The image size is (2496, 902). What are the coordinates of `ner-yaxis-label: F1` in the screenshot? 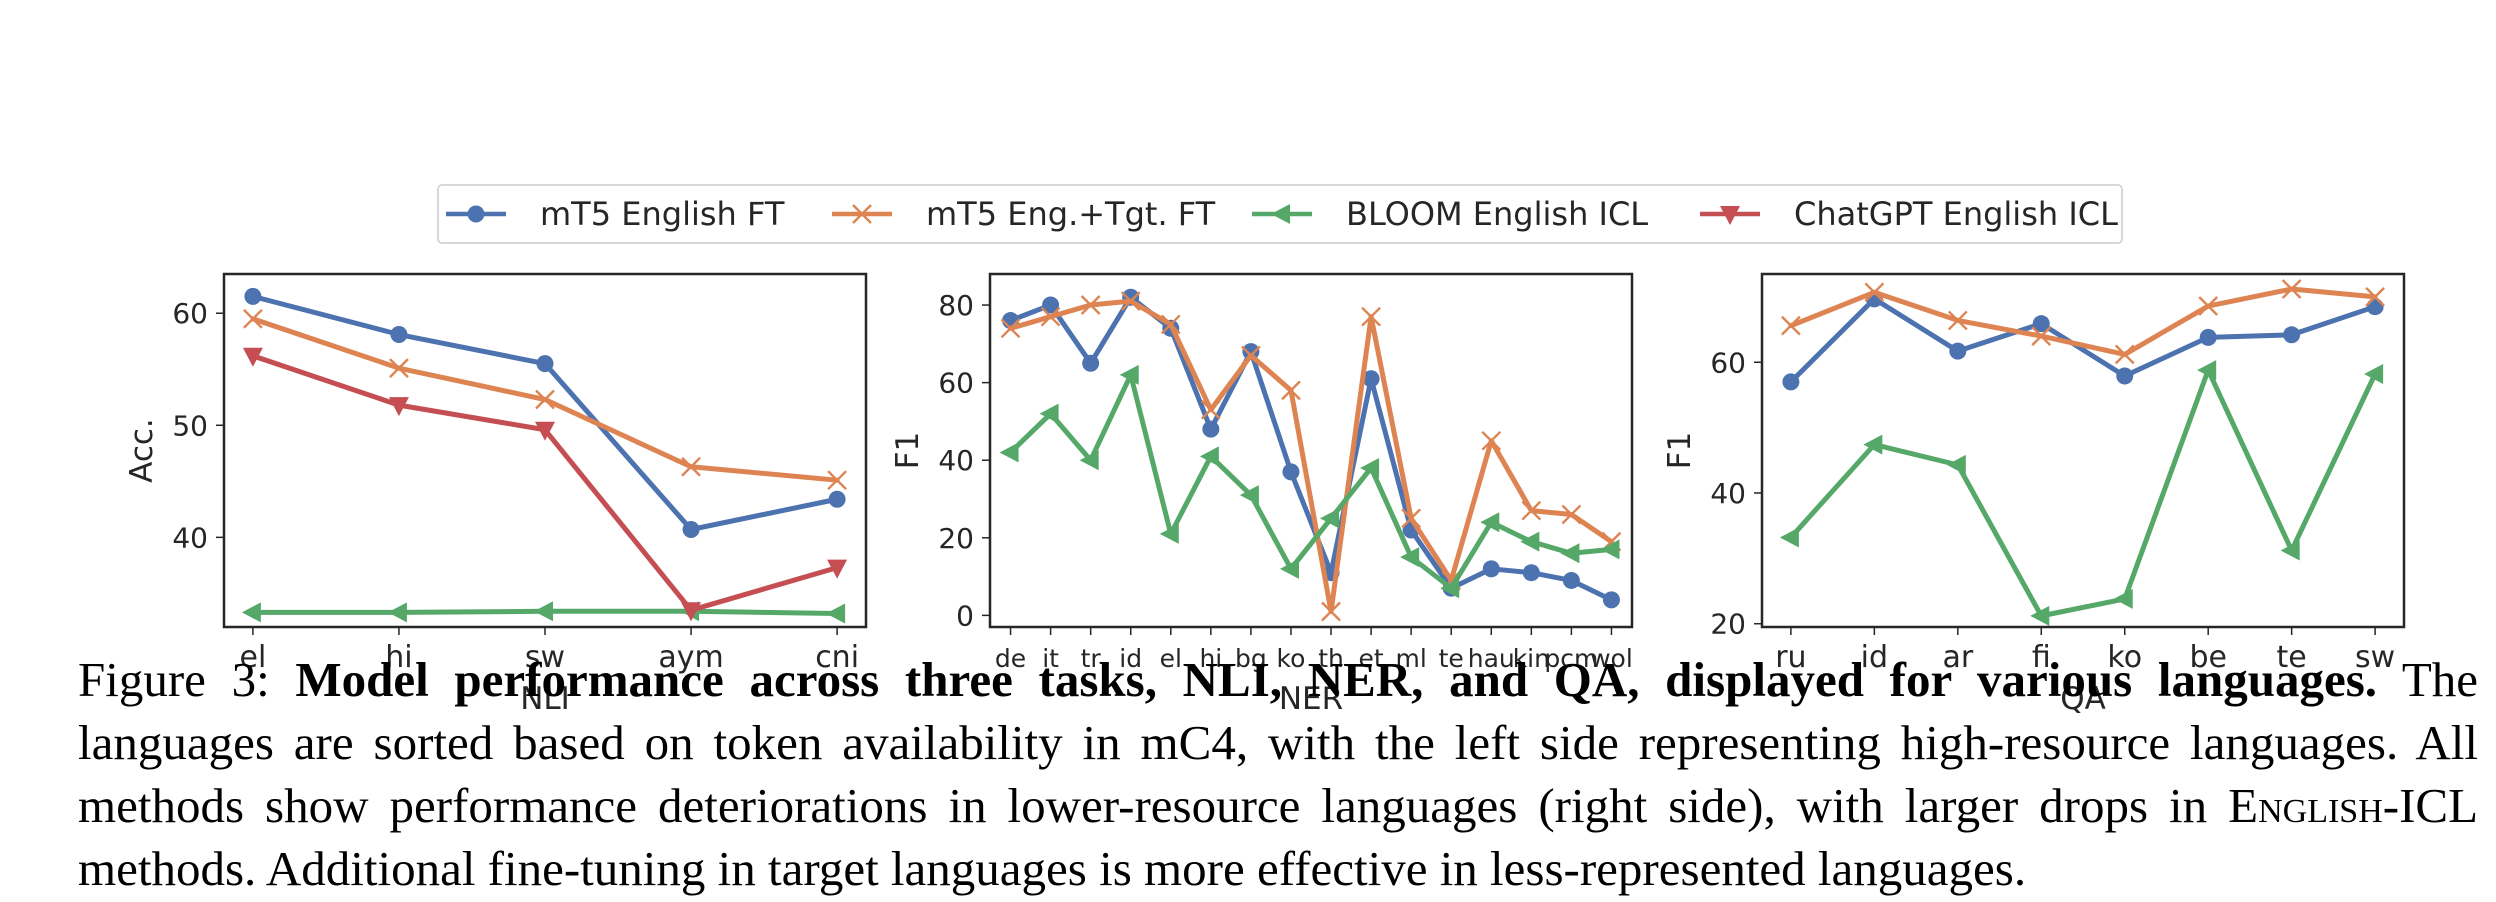 It's located at (908, 451).